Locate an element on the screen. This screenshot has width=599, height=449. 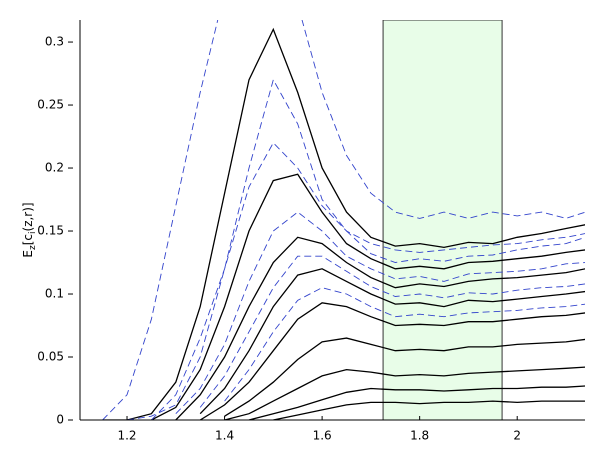
x-tick-label: 1.2 is located at coordinates (126, 436).